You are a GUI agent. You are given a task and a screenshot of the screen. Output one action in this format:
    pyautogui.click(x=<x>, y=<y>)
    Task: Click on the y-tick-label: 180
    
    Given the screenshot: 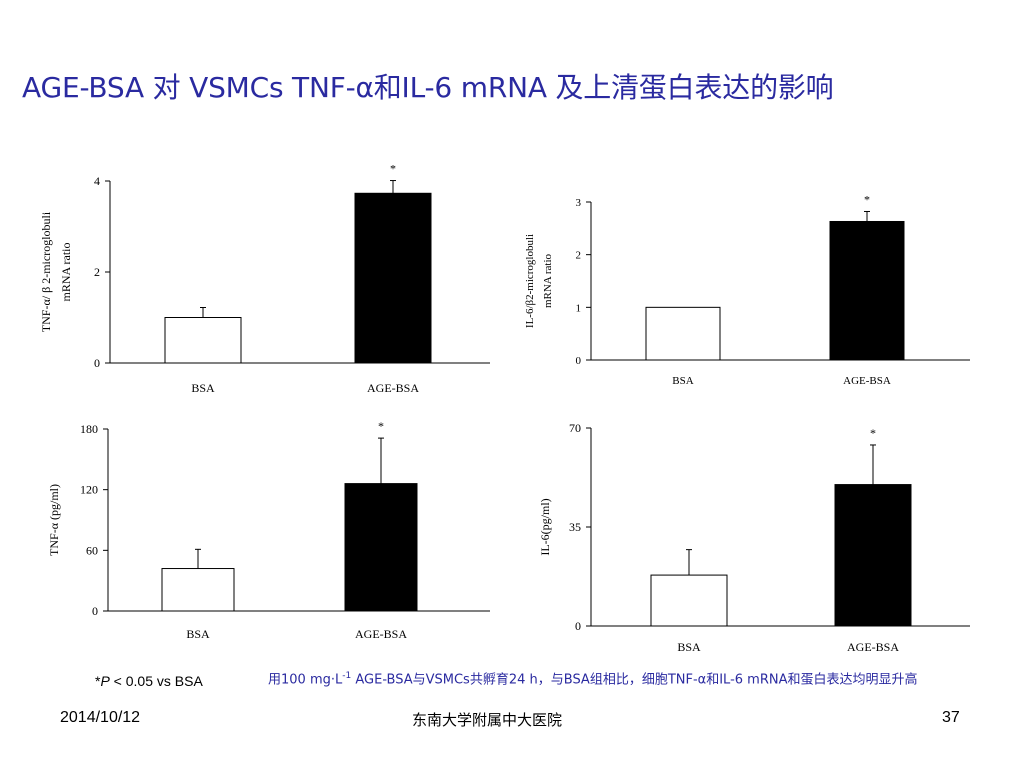 What is the action you would take?
    pyautogui.click(x=89, y=429)
    